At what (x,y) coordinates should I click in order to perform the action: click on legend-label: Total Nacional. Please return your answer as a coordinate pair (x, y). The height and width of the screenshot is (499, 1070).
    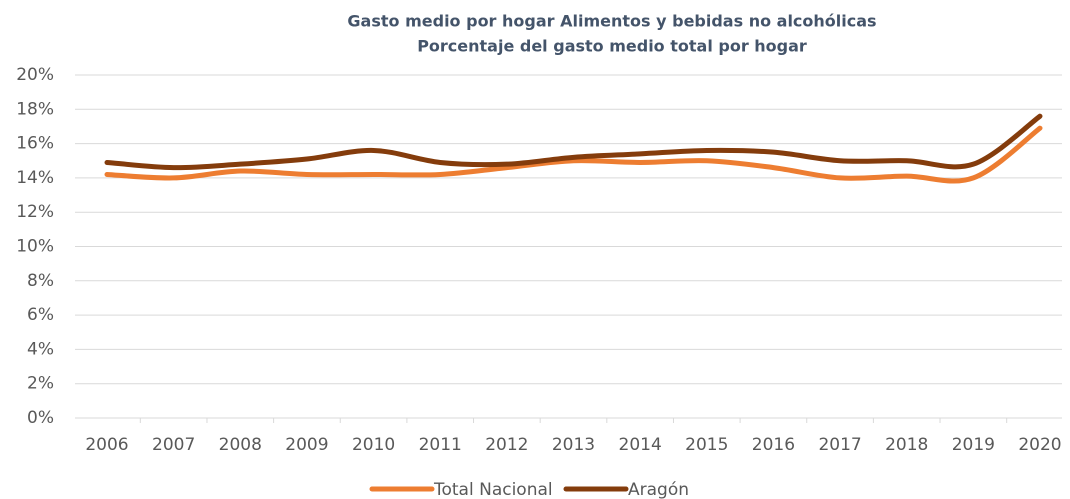
    Looking at the image, I should click on (493, 489).